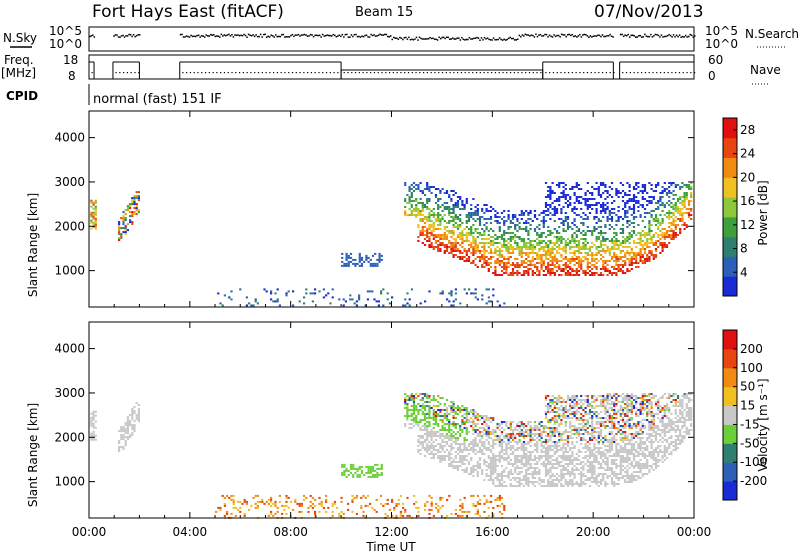  I want to click on colorbar-segment, so click(730, 187).